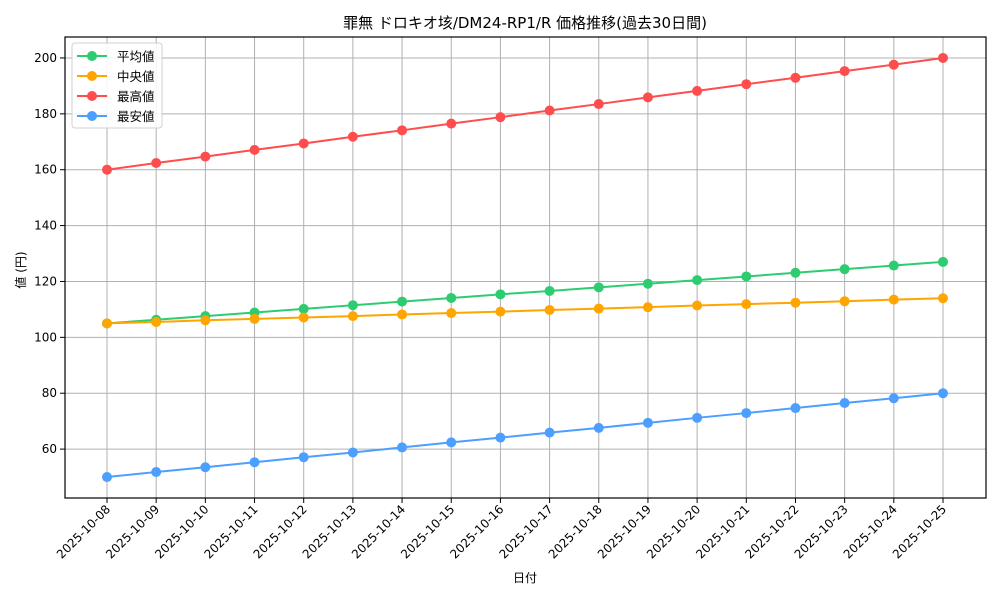 This screenshot has height=604, width=1000. I want to click on legend-item: 最高値, so click(116, 96).